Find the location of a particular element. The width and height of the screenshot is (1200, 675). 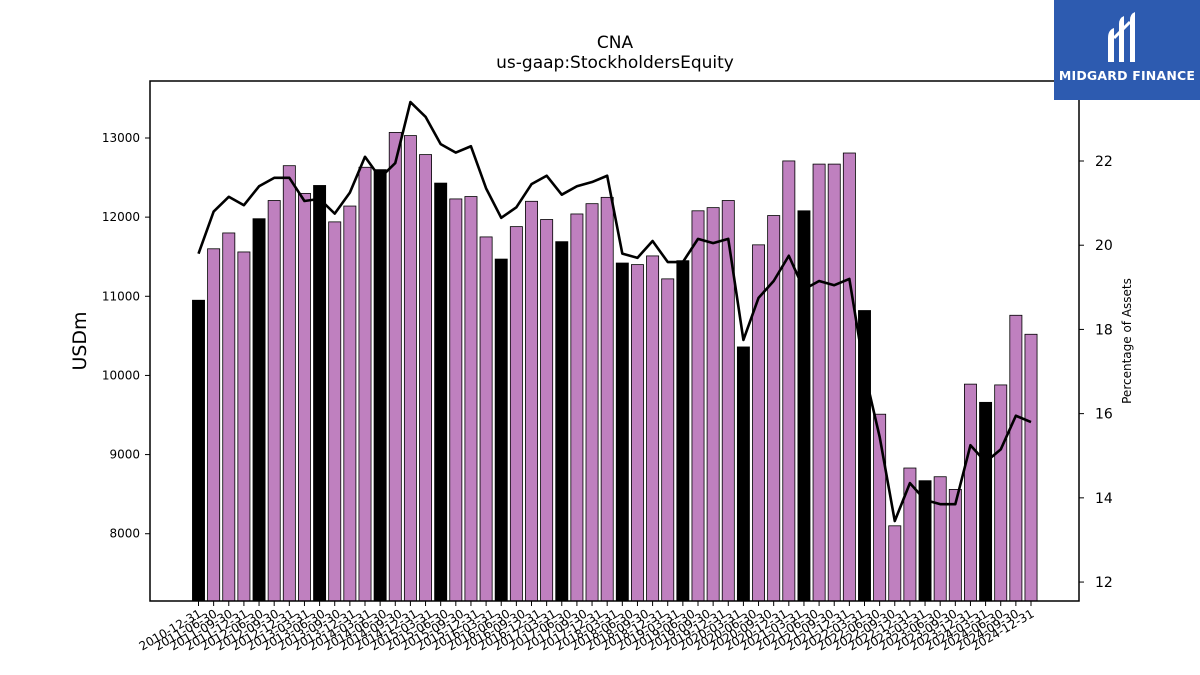

logo-text: MIDGARD FINANCE is located at coordinates (1127, 75).